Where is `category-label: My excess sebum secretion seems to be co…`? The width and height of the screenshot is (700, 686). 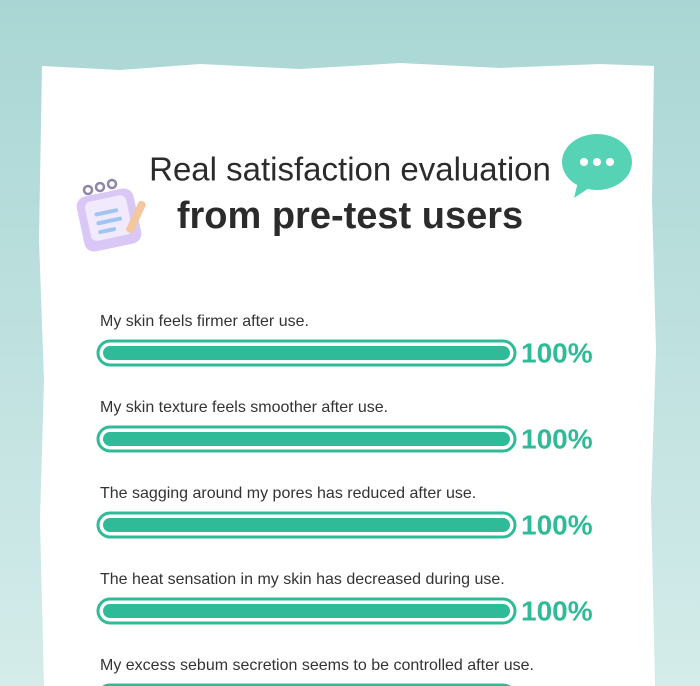
category-label: My excess sebum secretion seems to be co… is located at coordinates (317, 665).